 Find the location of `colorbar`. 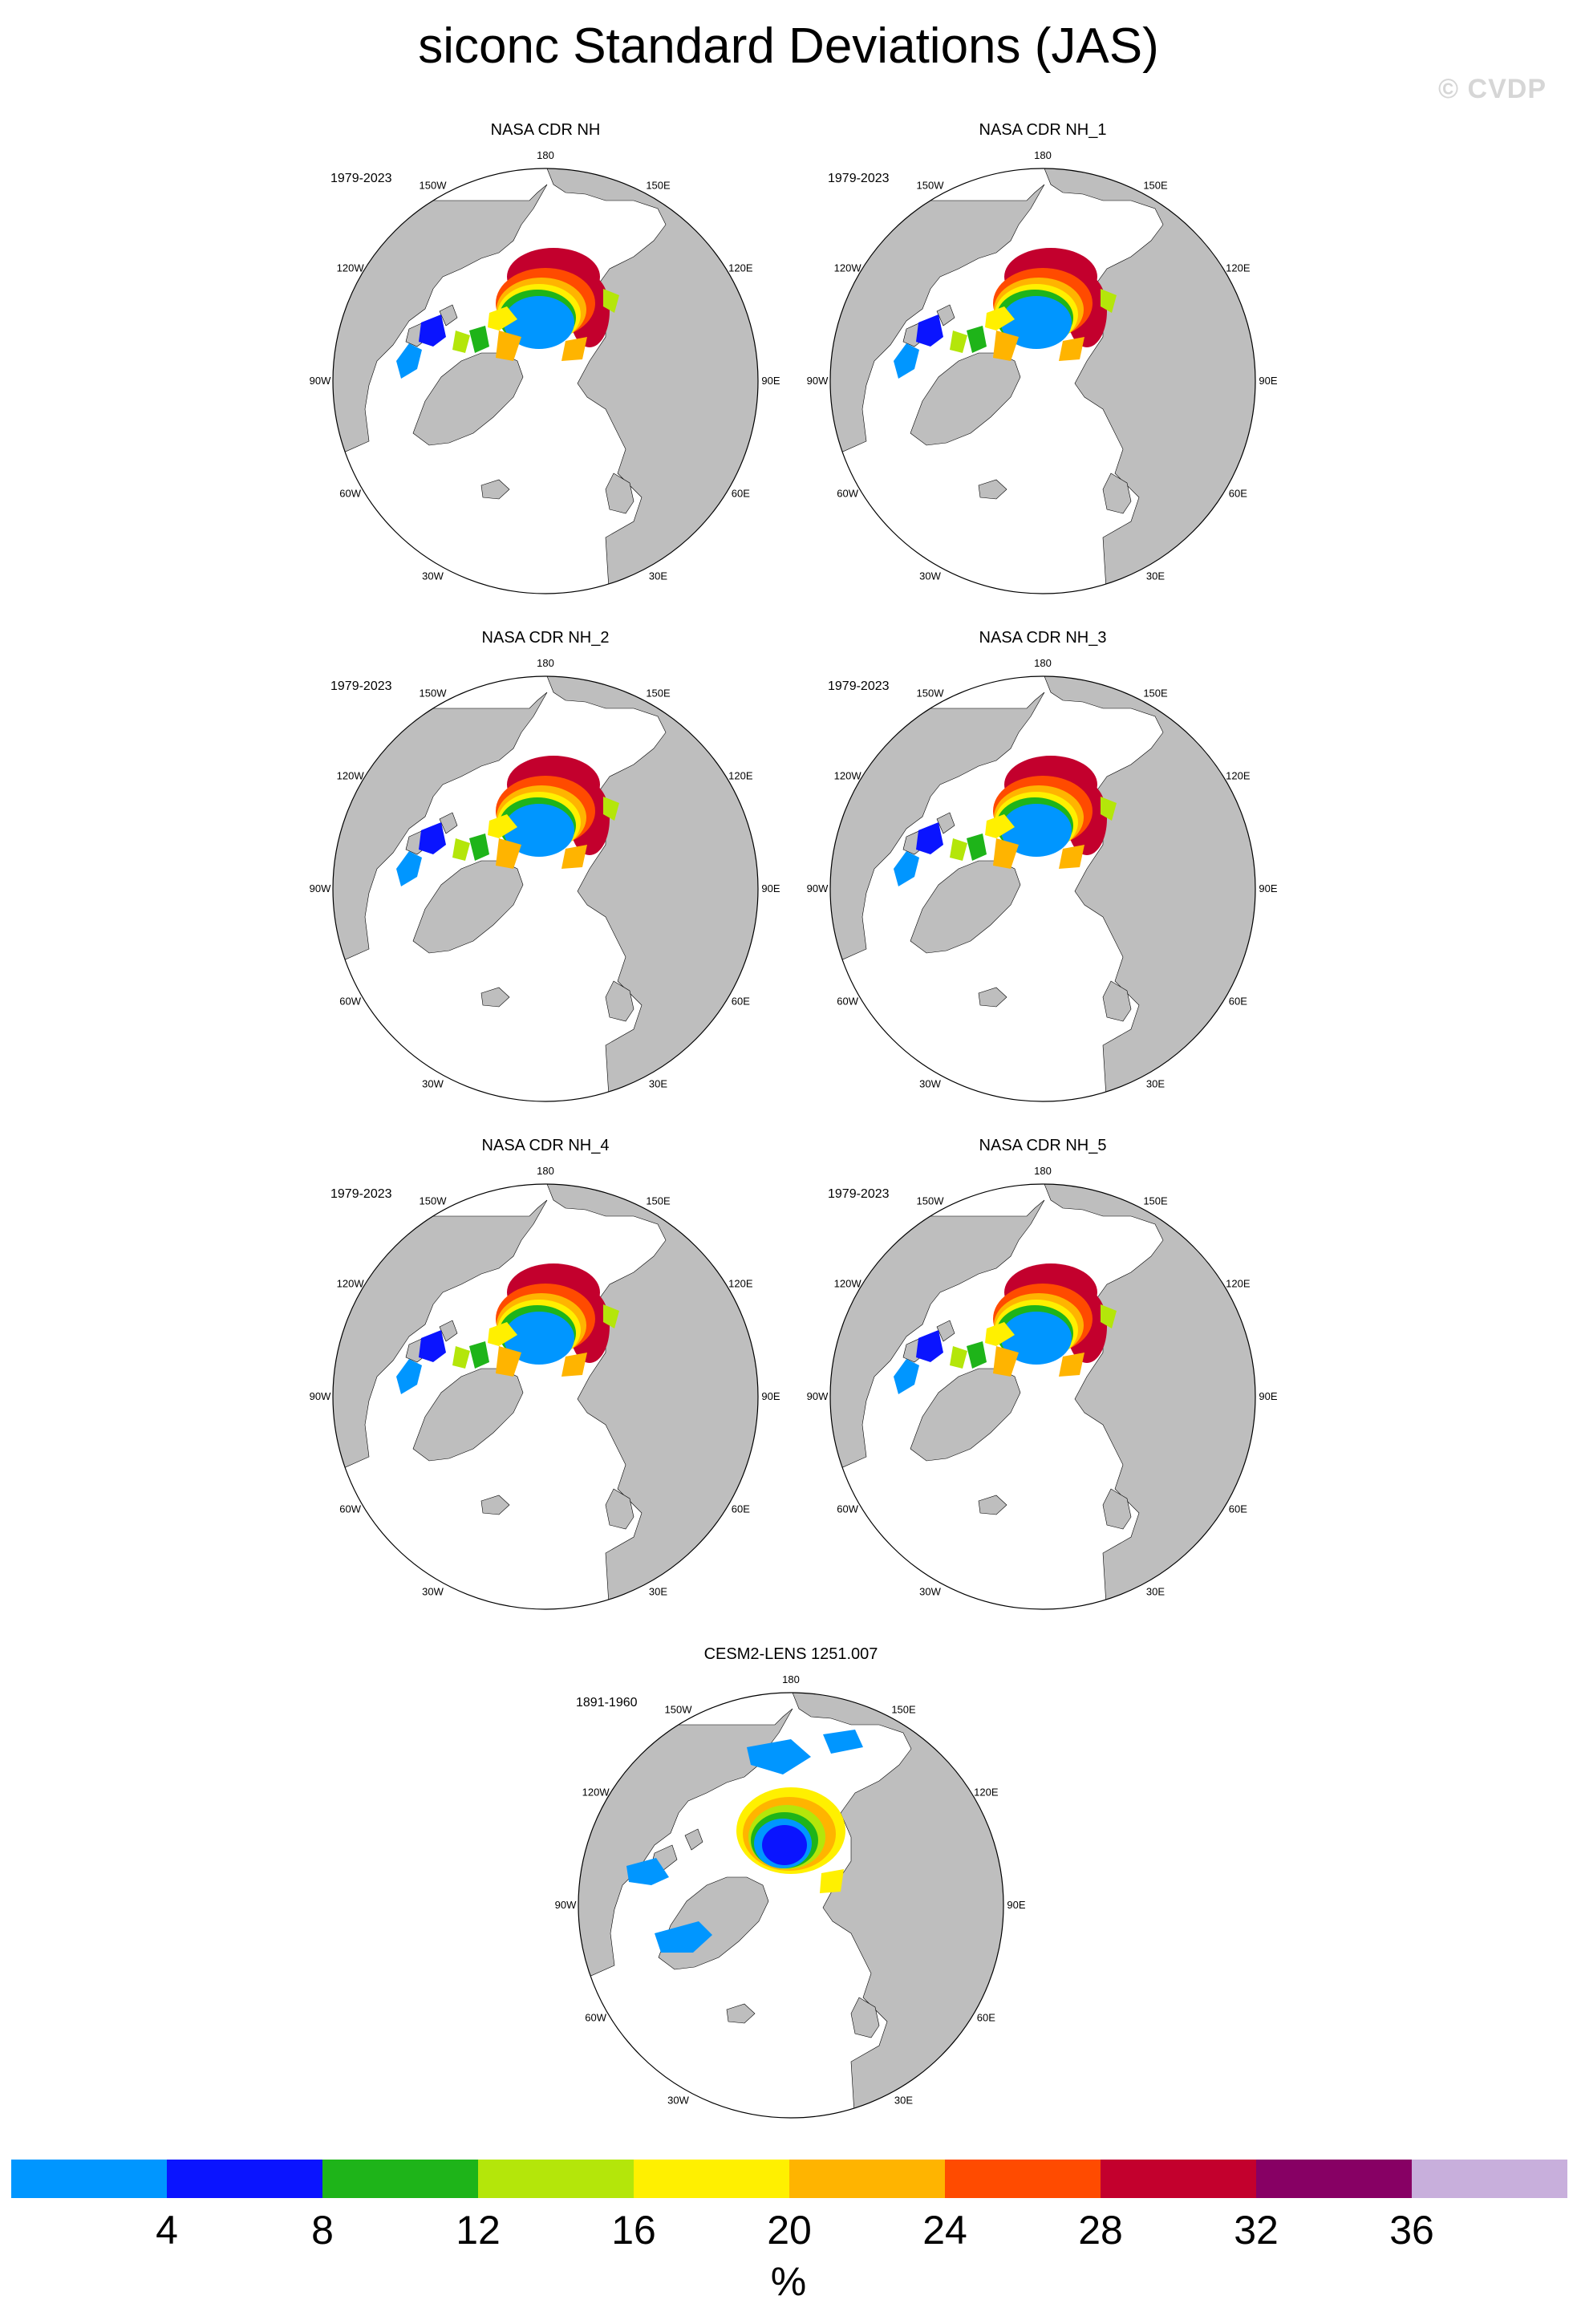

colorbar is located at coordinates (789, 2179).